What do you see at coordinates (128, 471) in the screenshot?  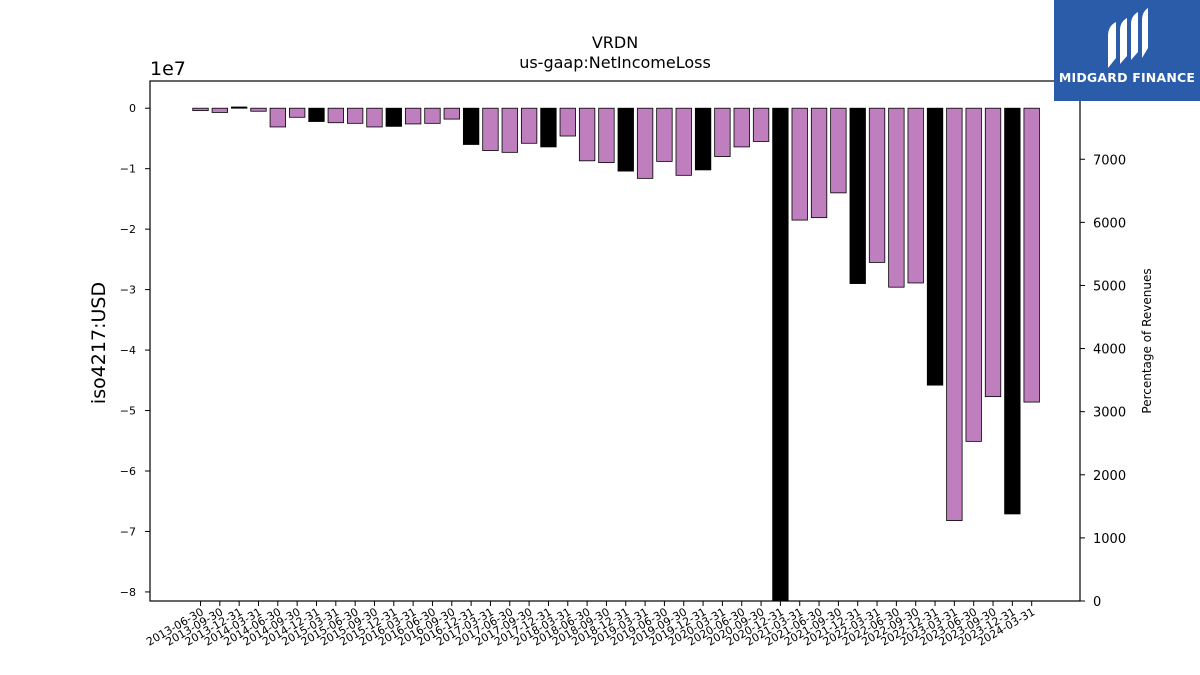 I see `y-tick-label: −6` at bounding box center [128, 471].